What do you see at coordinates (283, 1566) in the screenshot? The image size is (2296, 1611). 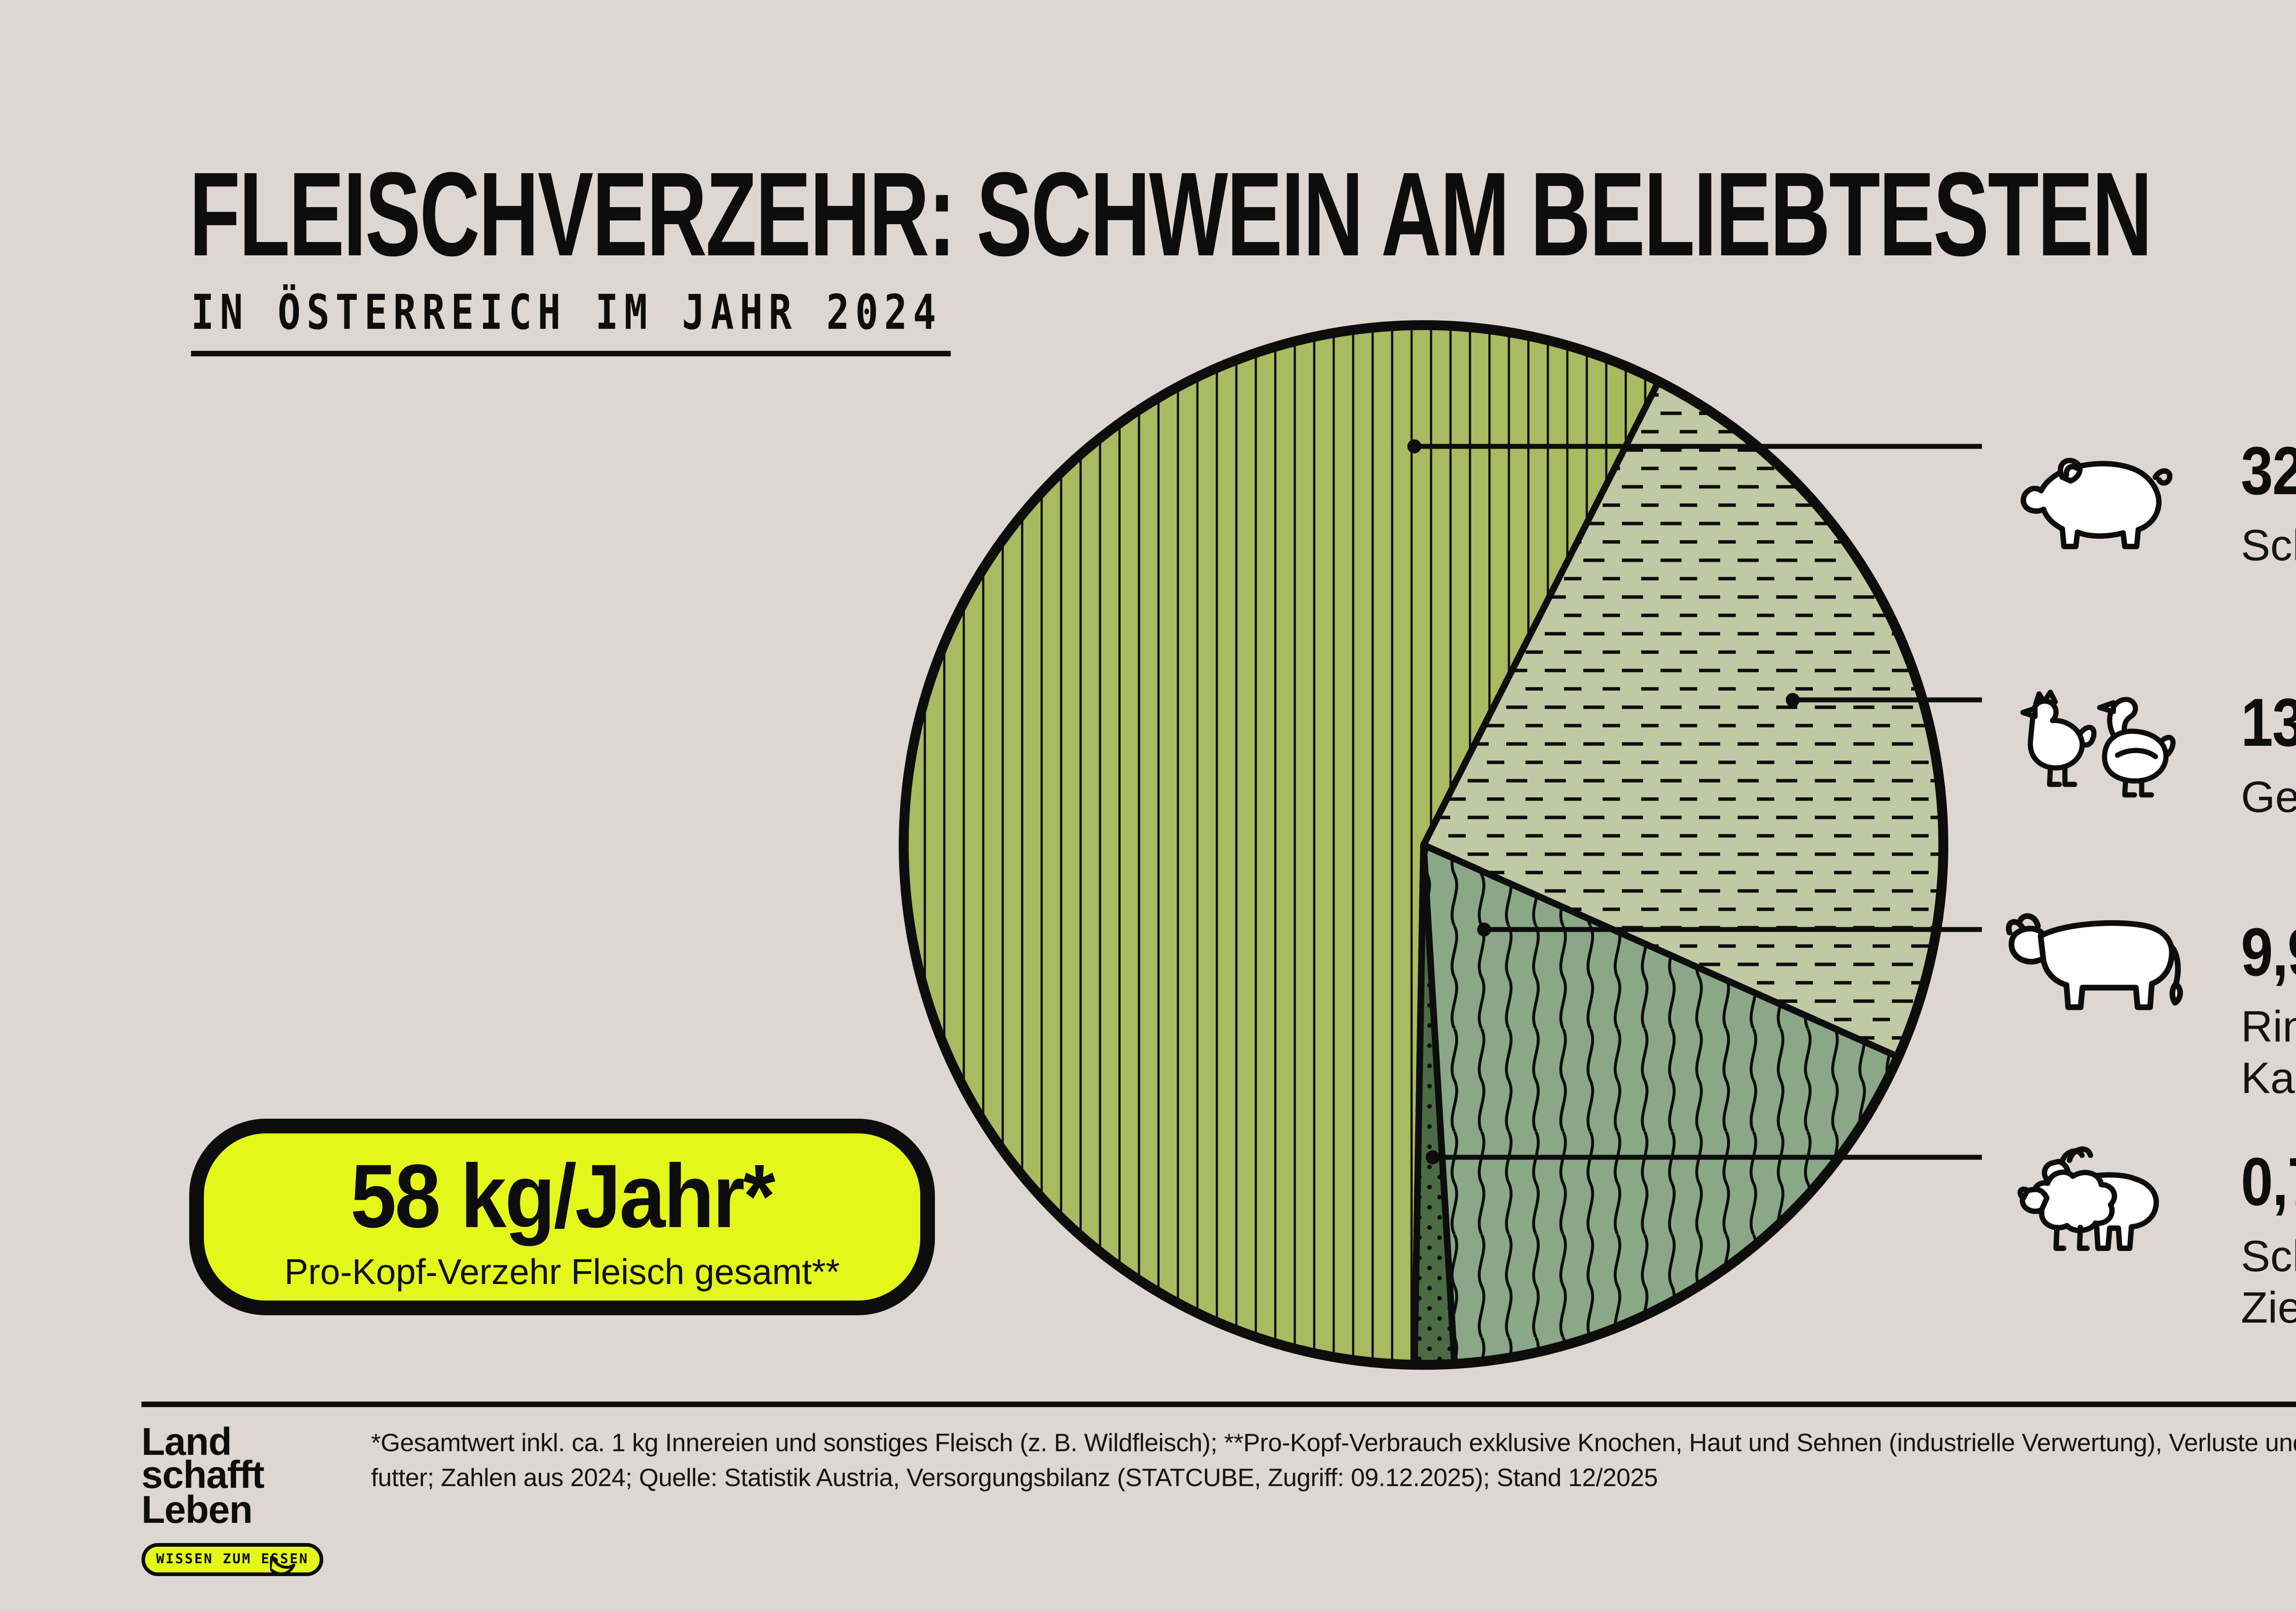 I see `speech-bubble-tail-icon` at bounding box center [283, 1566].